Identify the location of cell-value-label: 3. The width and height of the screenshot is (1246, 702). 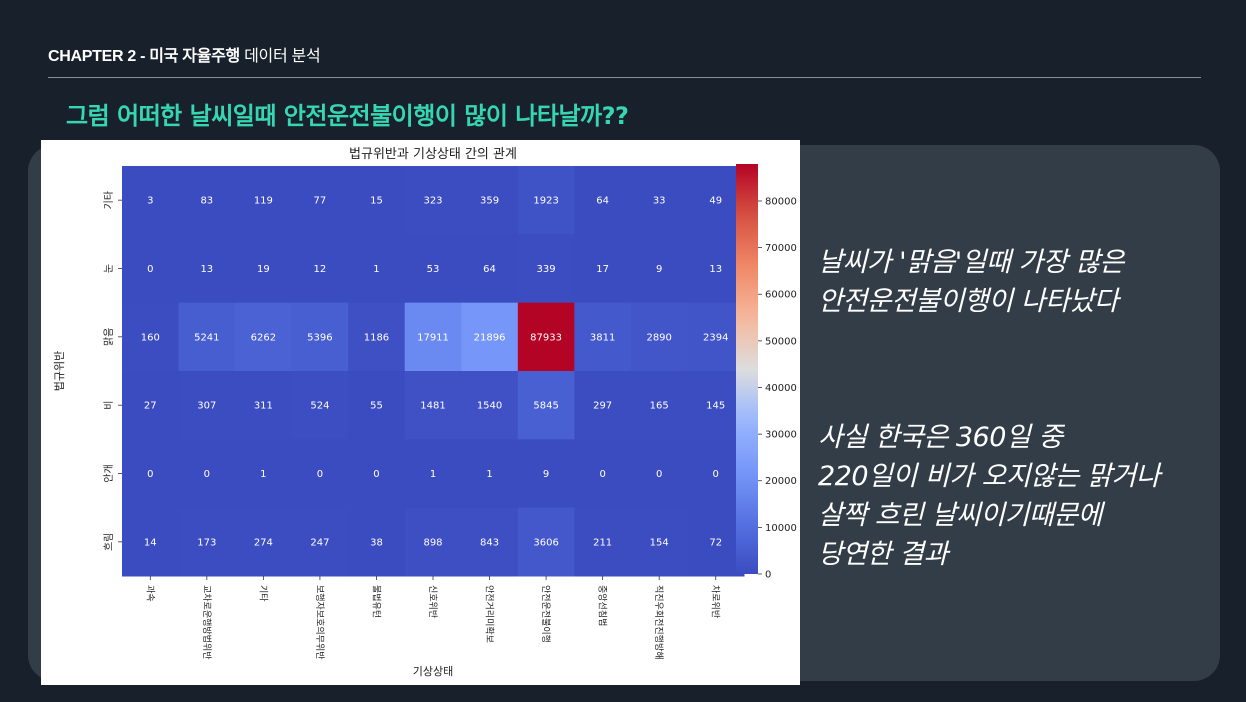
(150, 201).